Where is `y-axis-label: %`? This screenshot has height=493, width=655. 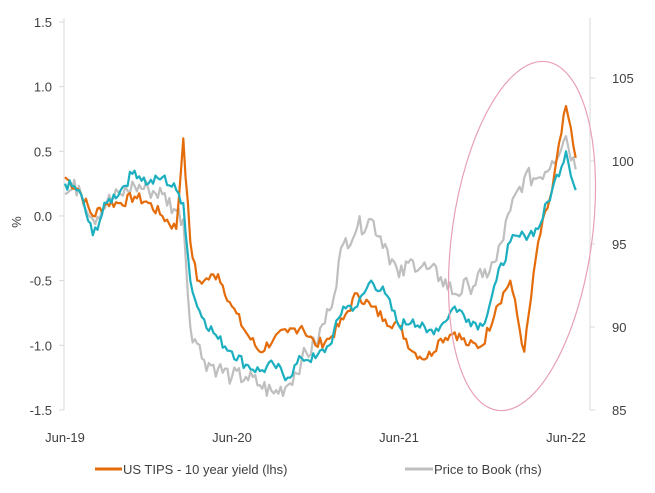
y-axis-label: % is located at coordinates (16, 222).